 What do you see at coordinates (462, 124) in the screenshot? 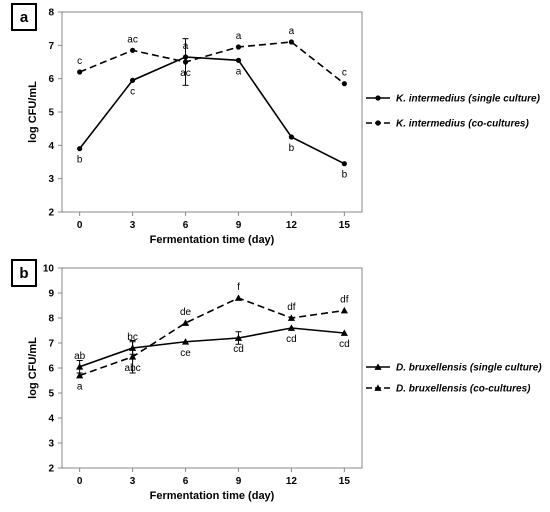
I see `legend-label: K. intermedius (co-cultures)` at bounding box center [462, 124].